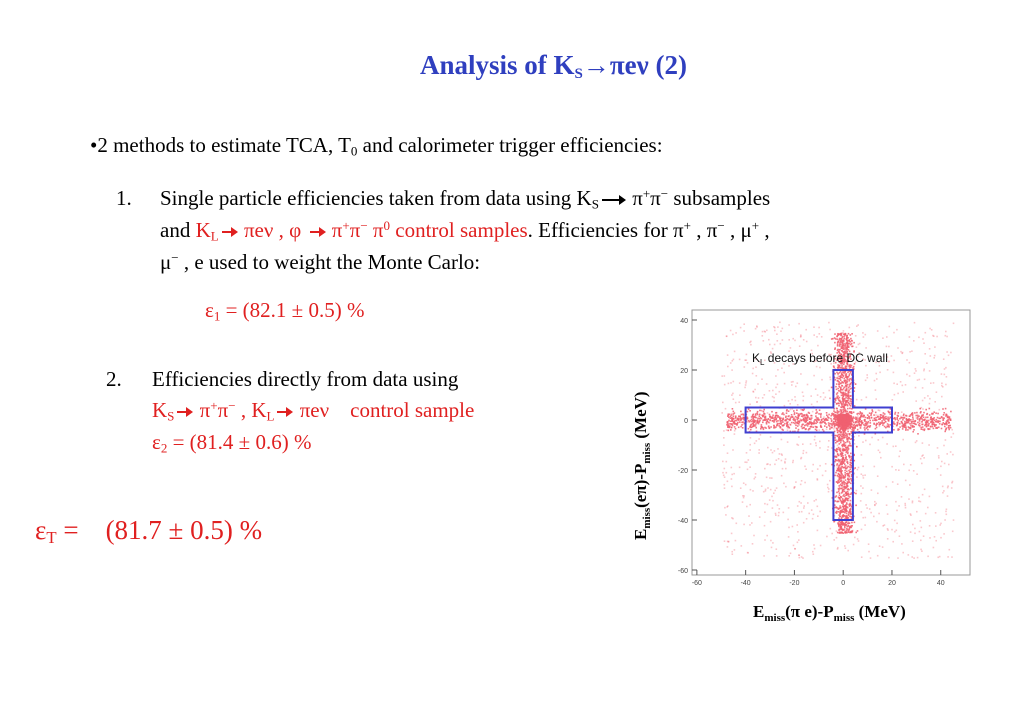  What do you see at coordinates (686, 421) in the screenshot?
I see `y-tick-label: 0` at bounding box center [686, 421].